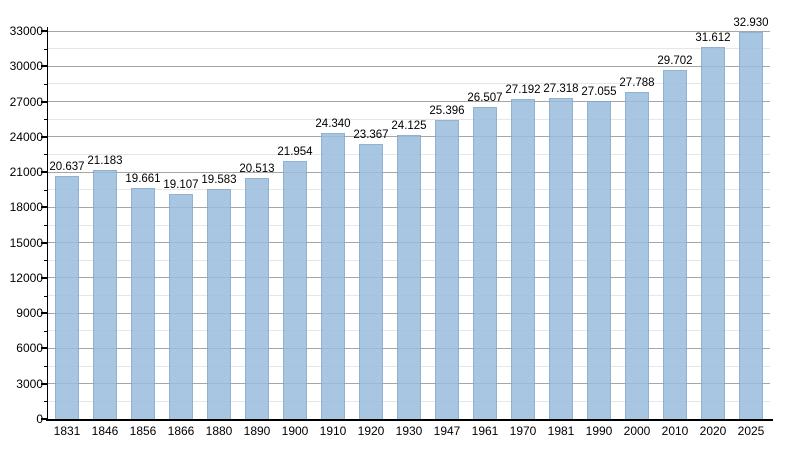 This screenshot has width=800, height=450. Describe the element at coordinates (143, 431) in the screenshot. I see `x-tick-label: 1856` at that location.